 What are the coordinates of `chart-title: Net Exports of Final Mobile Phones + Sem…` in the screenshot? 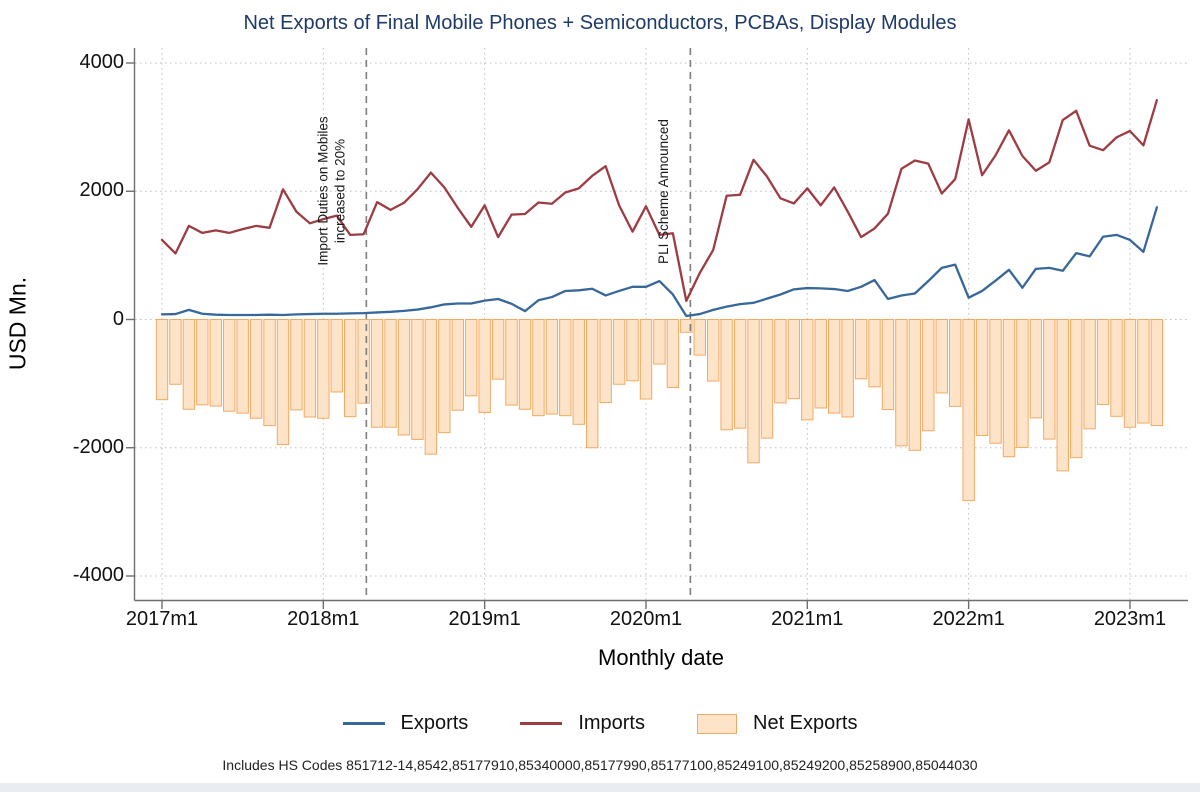 It's located at (600, 23).